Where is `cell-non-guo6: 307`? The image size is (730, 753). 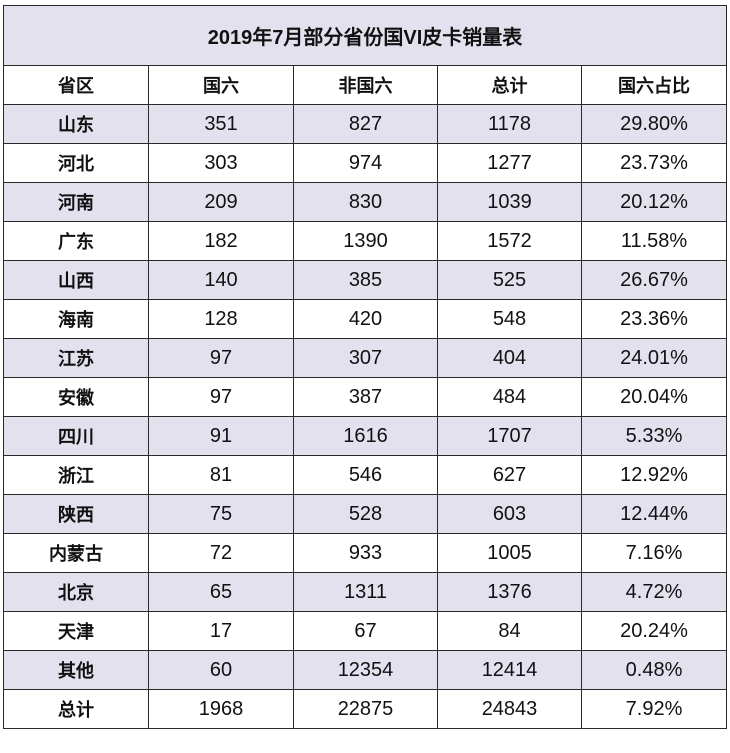
cell-non-guo6: 307 is located at coordinates (365, 358).